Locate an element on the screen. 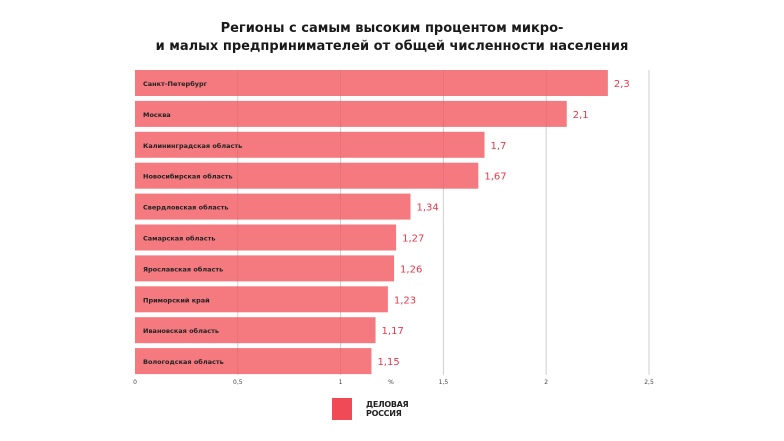 Image resolution: width=784 pixels, height=441 pixels. category-label: Свердловская область is located at coordinates (186, 208).